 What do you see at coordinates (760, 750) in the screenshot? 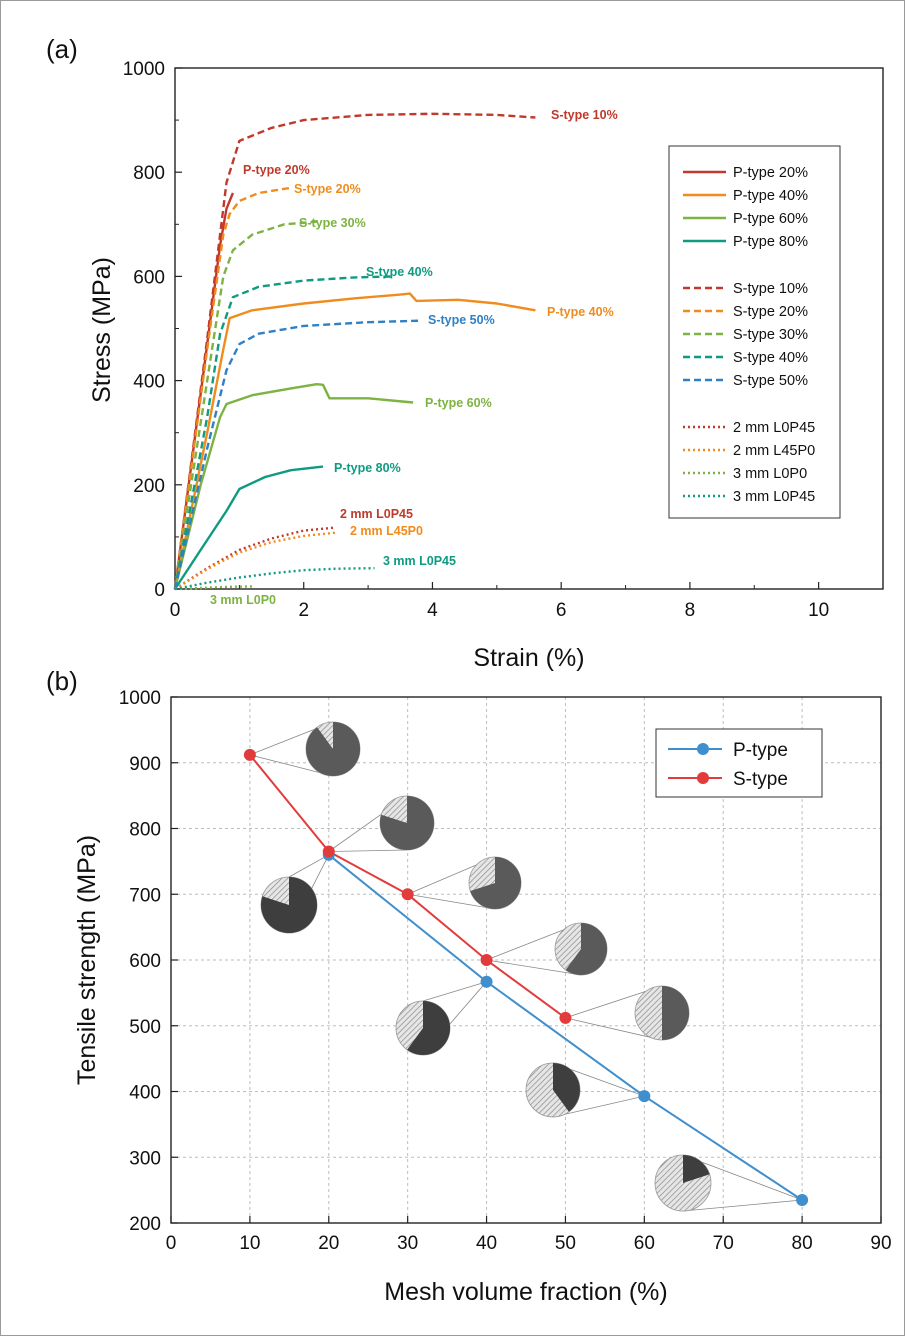
I see `legend-entry: P-type` at bounding box center [760, 750].